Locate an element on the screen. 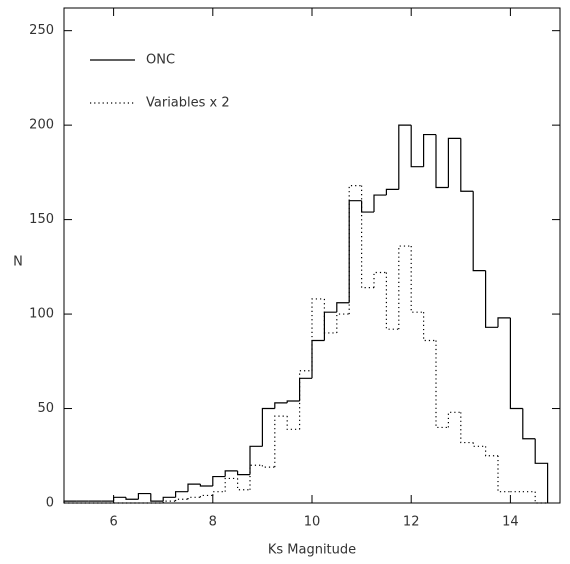  x-tick-label: 6 is located at coordinates (113, 522).